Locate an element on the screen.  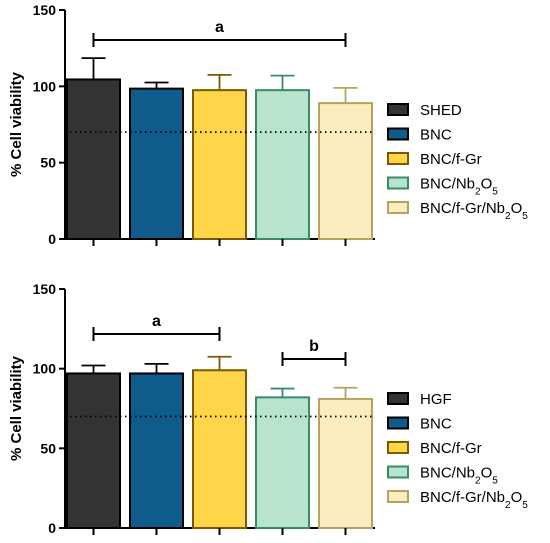
significance-label: b is located at coordinates (314, 346).